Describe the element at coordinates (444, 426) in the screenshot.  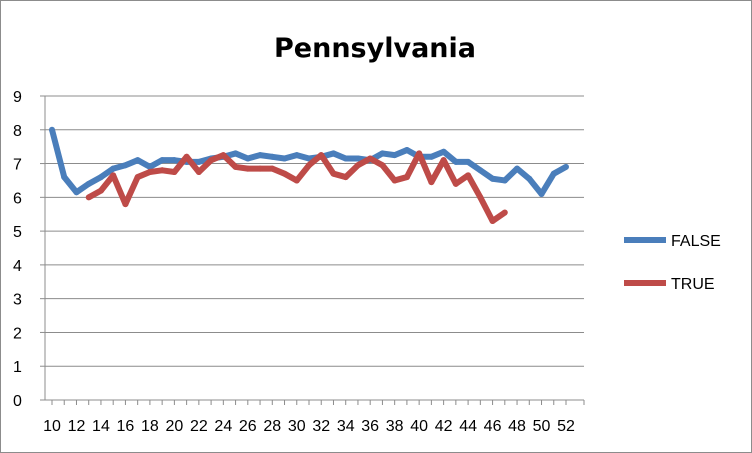
I see `x-tick-label: 42` at that location.